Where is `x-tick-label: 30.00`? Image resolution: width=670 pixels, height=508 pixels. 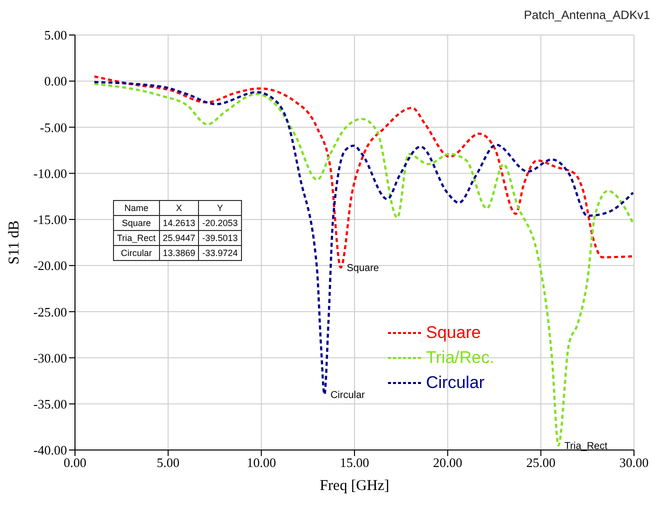 x-tick-label: 30.00 is located at coordinates (634, 462).